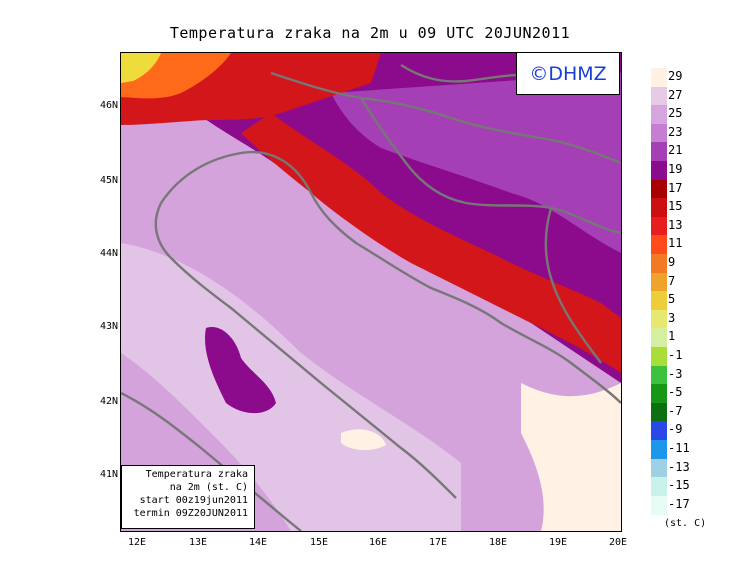 Image resolution: width=740 pixels, height=582 pixels. What do you see at coordinates (108, 474) in the screenshot?
I see `lat-label-41n: 41N` at bounding box center [108, 474].